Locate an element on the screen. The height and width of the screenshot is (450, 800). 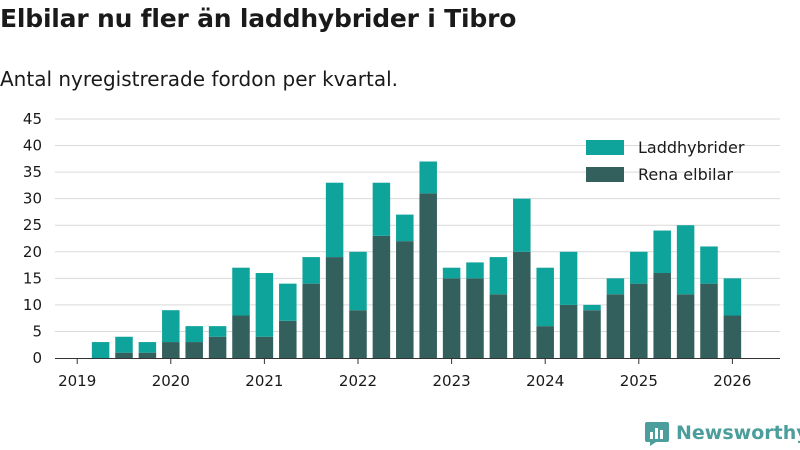
y-tick-label: 10 is located at coordinates (32, 305).